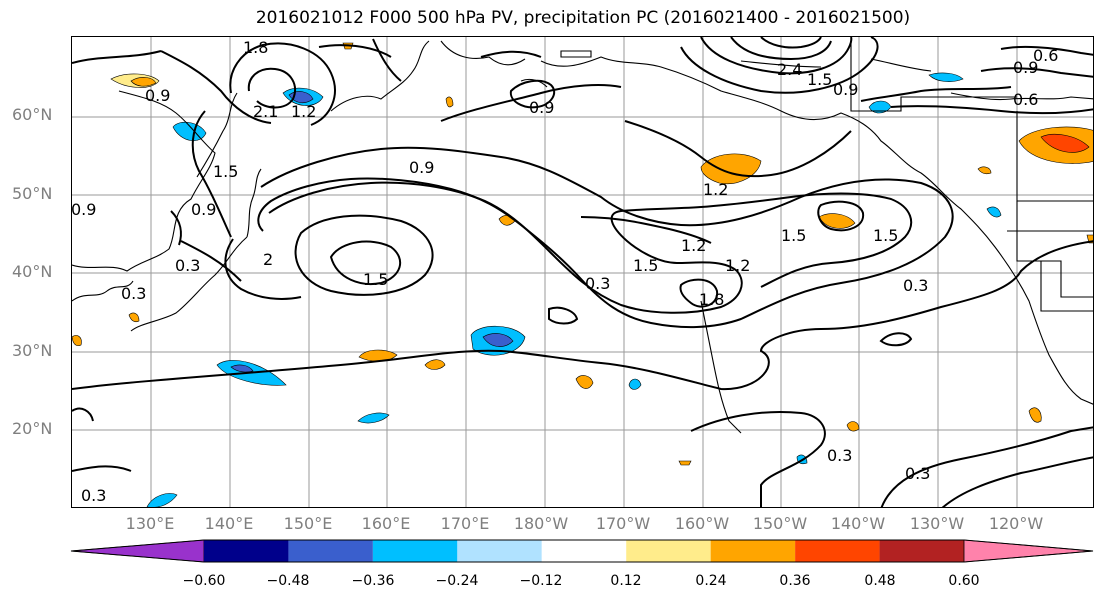 Image resolution: width=1105 pixels, height=601 pixels. Describe the element at coordinates (32, 193) in the screenshot. I see `lat-label: 50°N` at that location.